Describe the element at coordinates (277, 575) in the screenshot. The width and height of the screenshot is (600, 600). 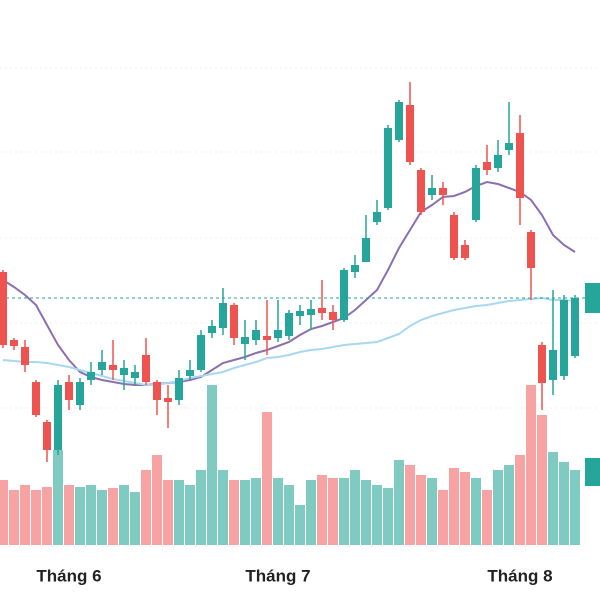
I see `x-tick-label: Tháng 7` at that location.